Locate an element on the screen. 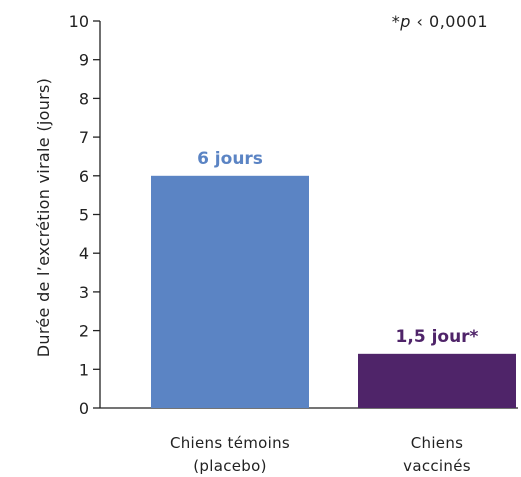 The height and width of the screenshot is (477, 521). y-tick-label: 7 is located at coordinates (84, 137).